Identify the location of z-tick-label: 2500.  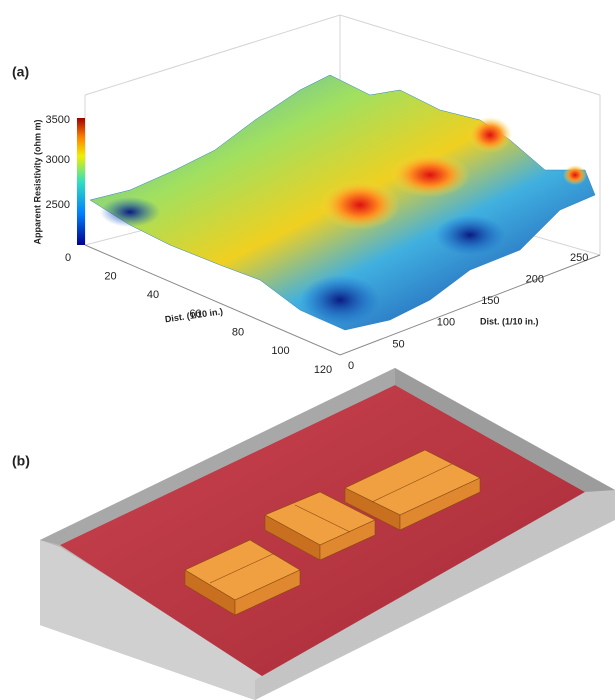
(58, 205).